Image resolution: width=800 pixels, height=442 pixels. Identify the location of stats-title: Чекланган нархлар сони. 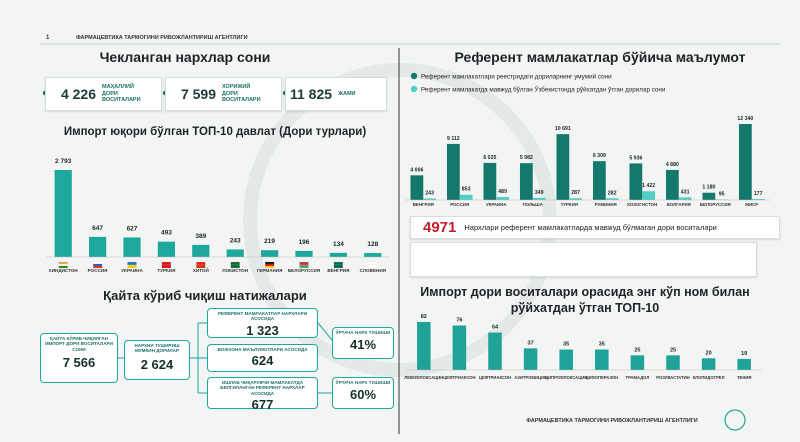
(185, 57).